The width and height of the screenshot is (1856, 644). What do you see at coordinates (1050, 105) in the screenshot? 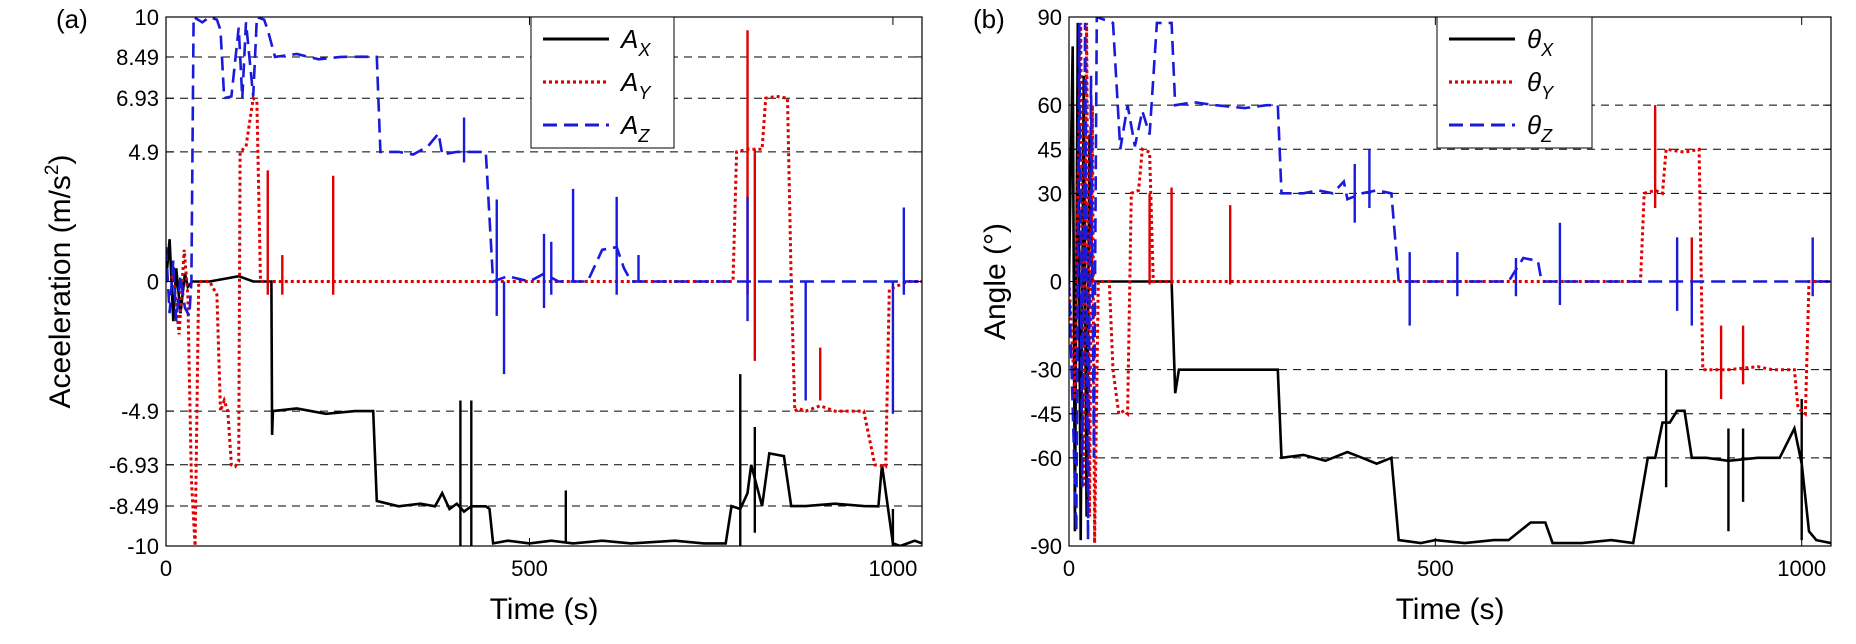
I see `y-tick-label: 60` at bounding box center [1050, 105].